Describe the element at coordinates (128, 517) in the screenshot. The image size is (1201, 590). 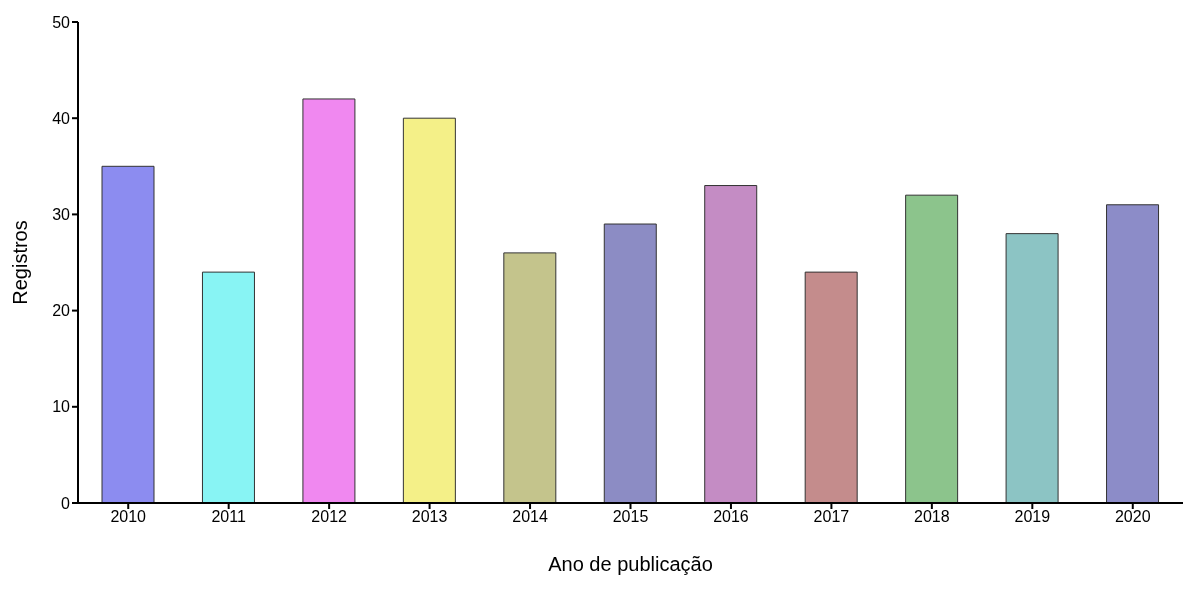
I see `x-tick-label: 2010` at that location.